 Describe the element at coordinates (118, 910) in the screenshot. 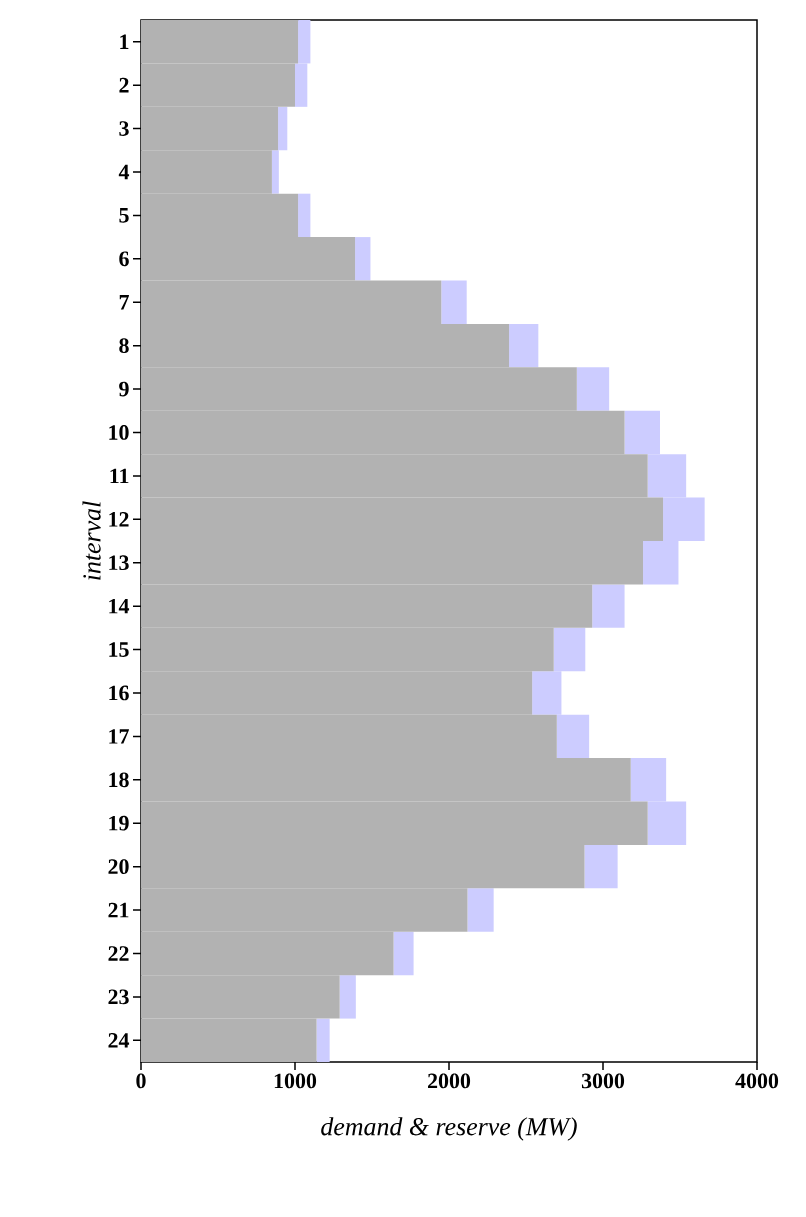

I see `y-tick-label: 21` at that location.